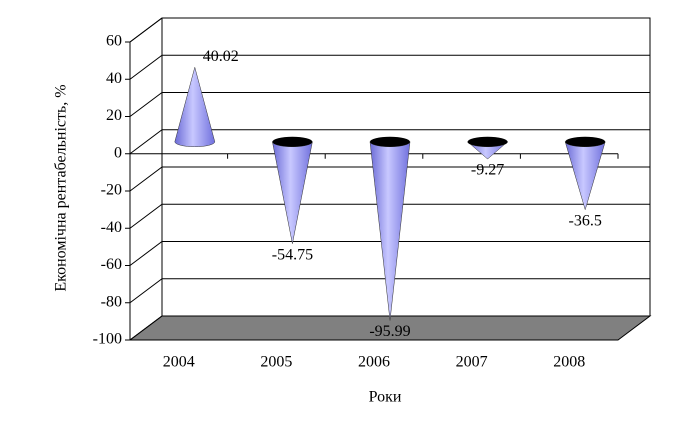 The image size is (693, 436). I want to click on y-tick-label: -80, so click(111, 301).